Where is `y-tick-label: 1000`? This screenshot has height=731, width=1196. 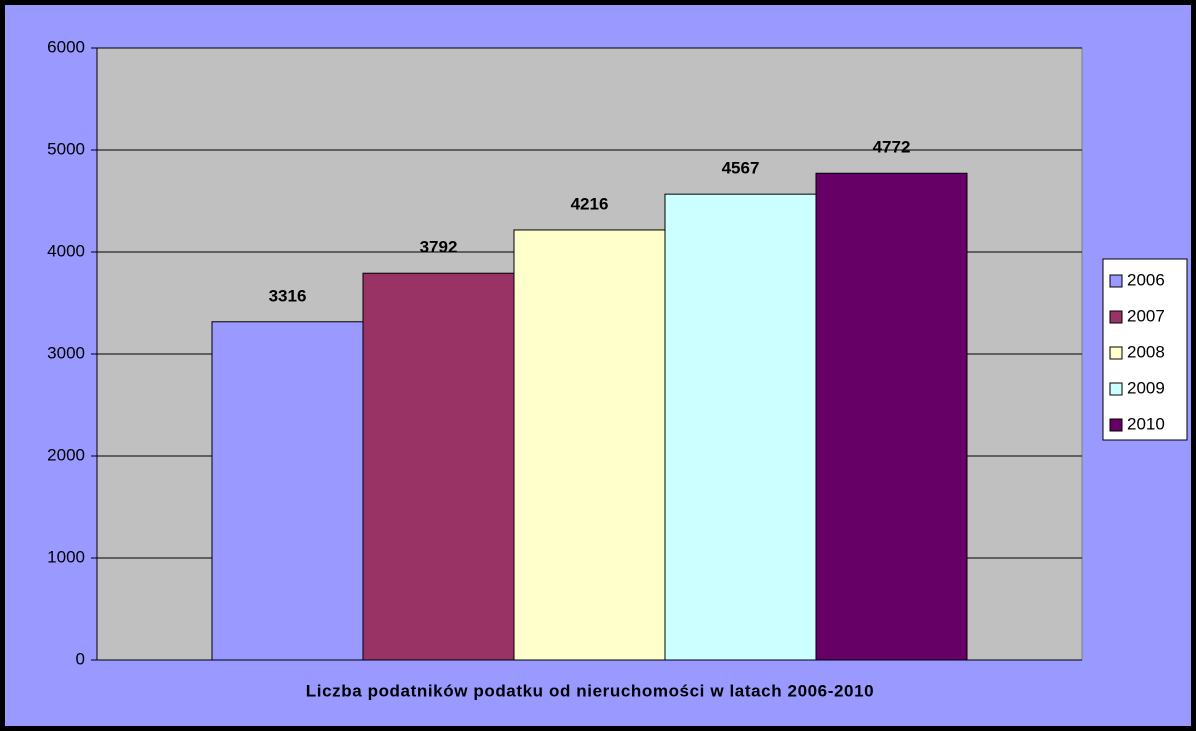 y-tick-label: 1000 is located at coordinates (66, 556).